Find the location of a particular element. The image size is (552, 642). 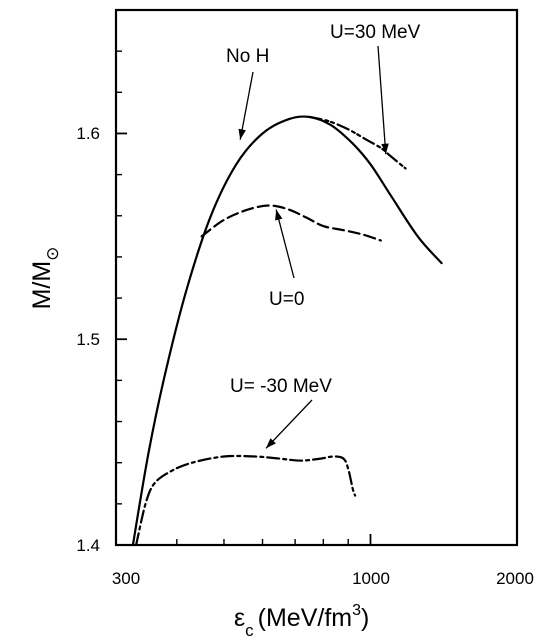

x-tick-label-300: 300 is located at coordinates (126, 578).